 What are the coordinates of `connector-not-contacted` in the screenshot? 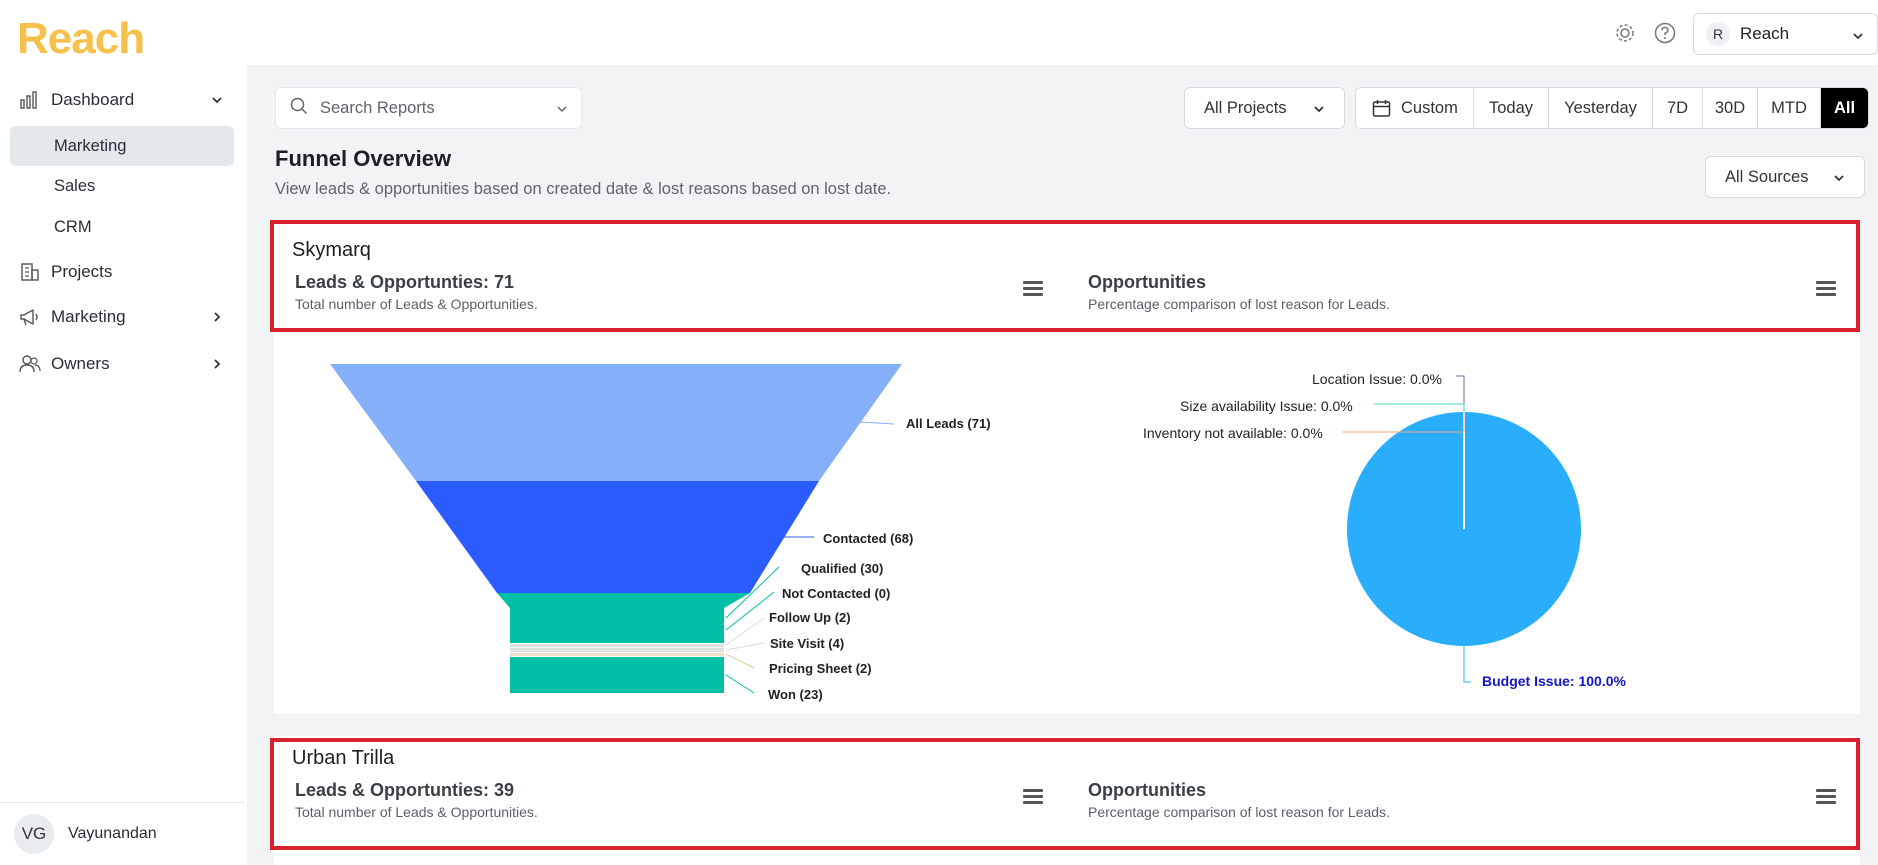 It's located at (750, 611).